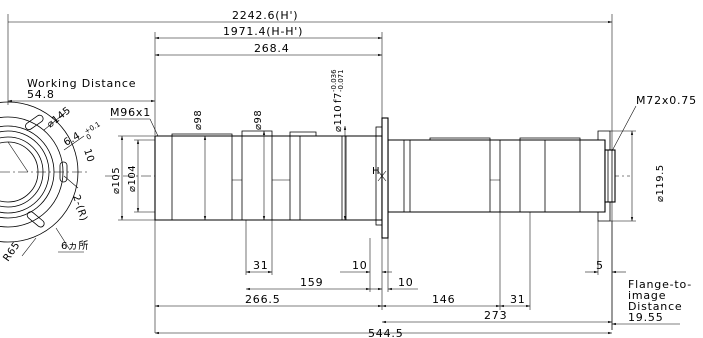  What do you see at coordinates (59, 117) in the screenshot?
I see `dia-145-label: ⌀145` at bounding box center [59, 117].